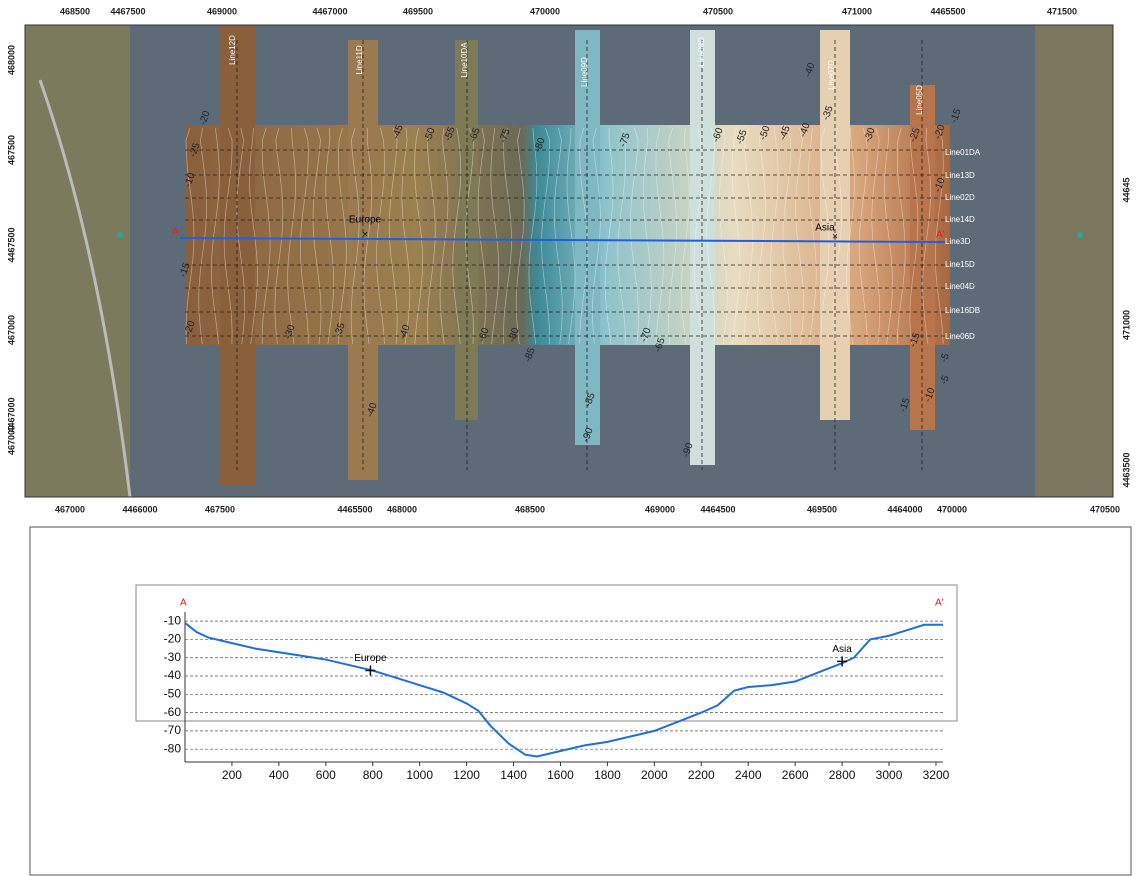 The height and width of the screenshot is (876, 1141). Describe the element at coordinates (1074, 261) in the screenshot. I see `land-east` at that location.